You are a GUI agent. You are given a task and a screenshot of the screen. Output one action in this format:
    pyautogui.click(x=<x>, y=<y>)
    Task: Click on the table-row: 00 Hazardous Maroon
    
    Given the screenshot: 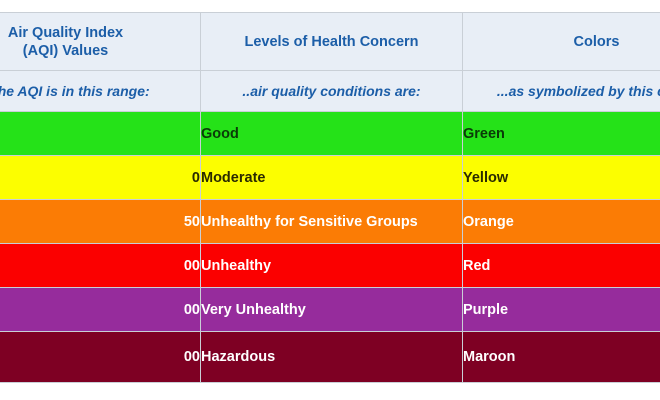 What is the action you would take?
    pyautogui.click(x=330, y=357)
    